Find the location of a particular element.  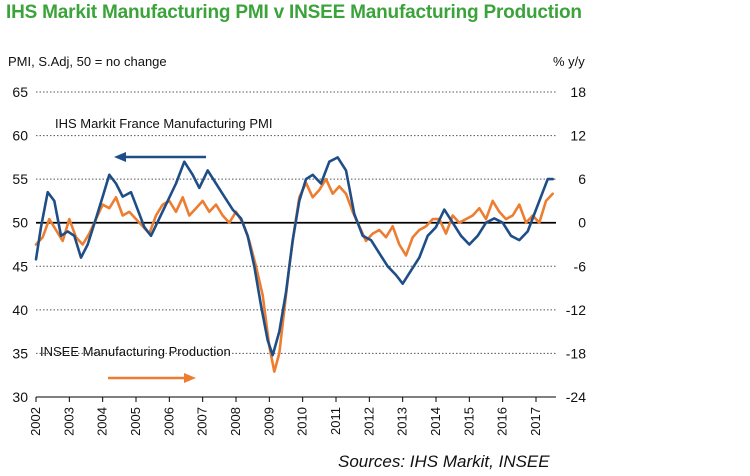

pmi-annotation-label: IHS Markit France Manufacturing PMI is located at coordinates (163, 123).